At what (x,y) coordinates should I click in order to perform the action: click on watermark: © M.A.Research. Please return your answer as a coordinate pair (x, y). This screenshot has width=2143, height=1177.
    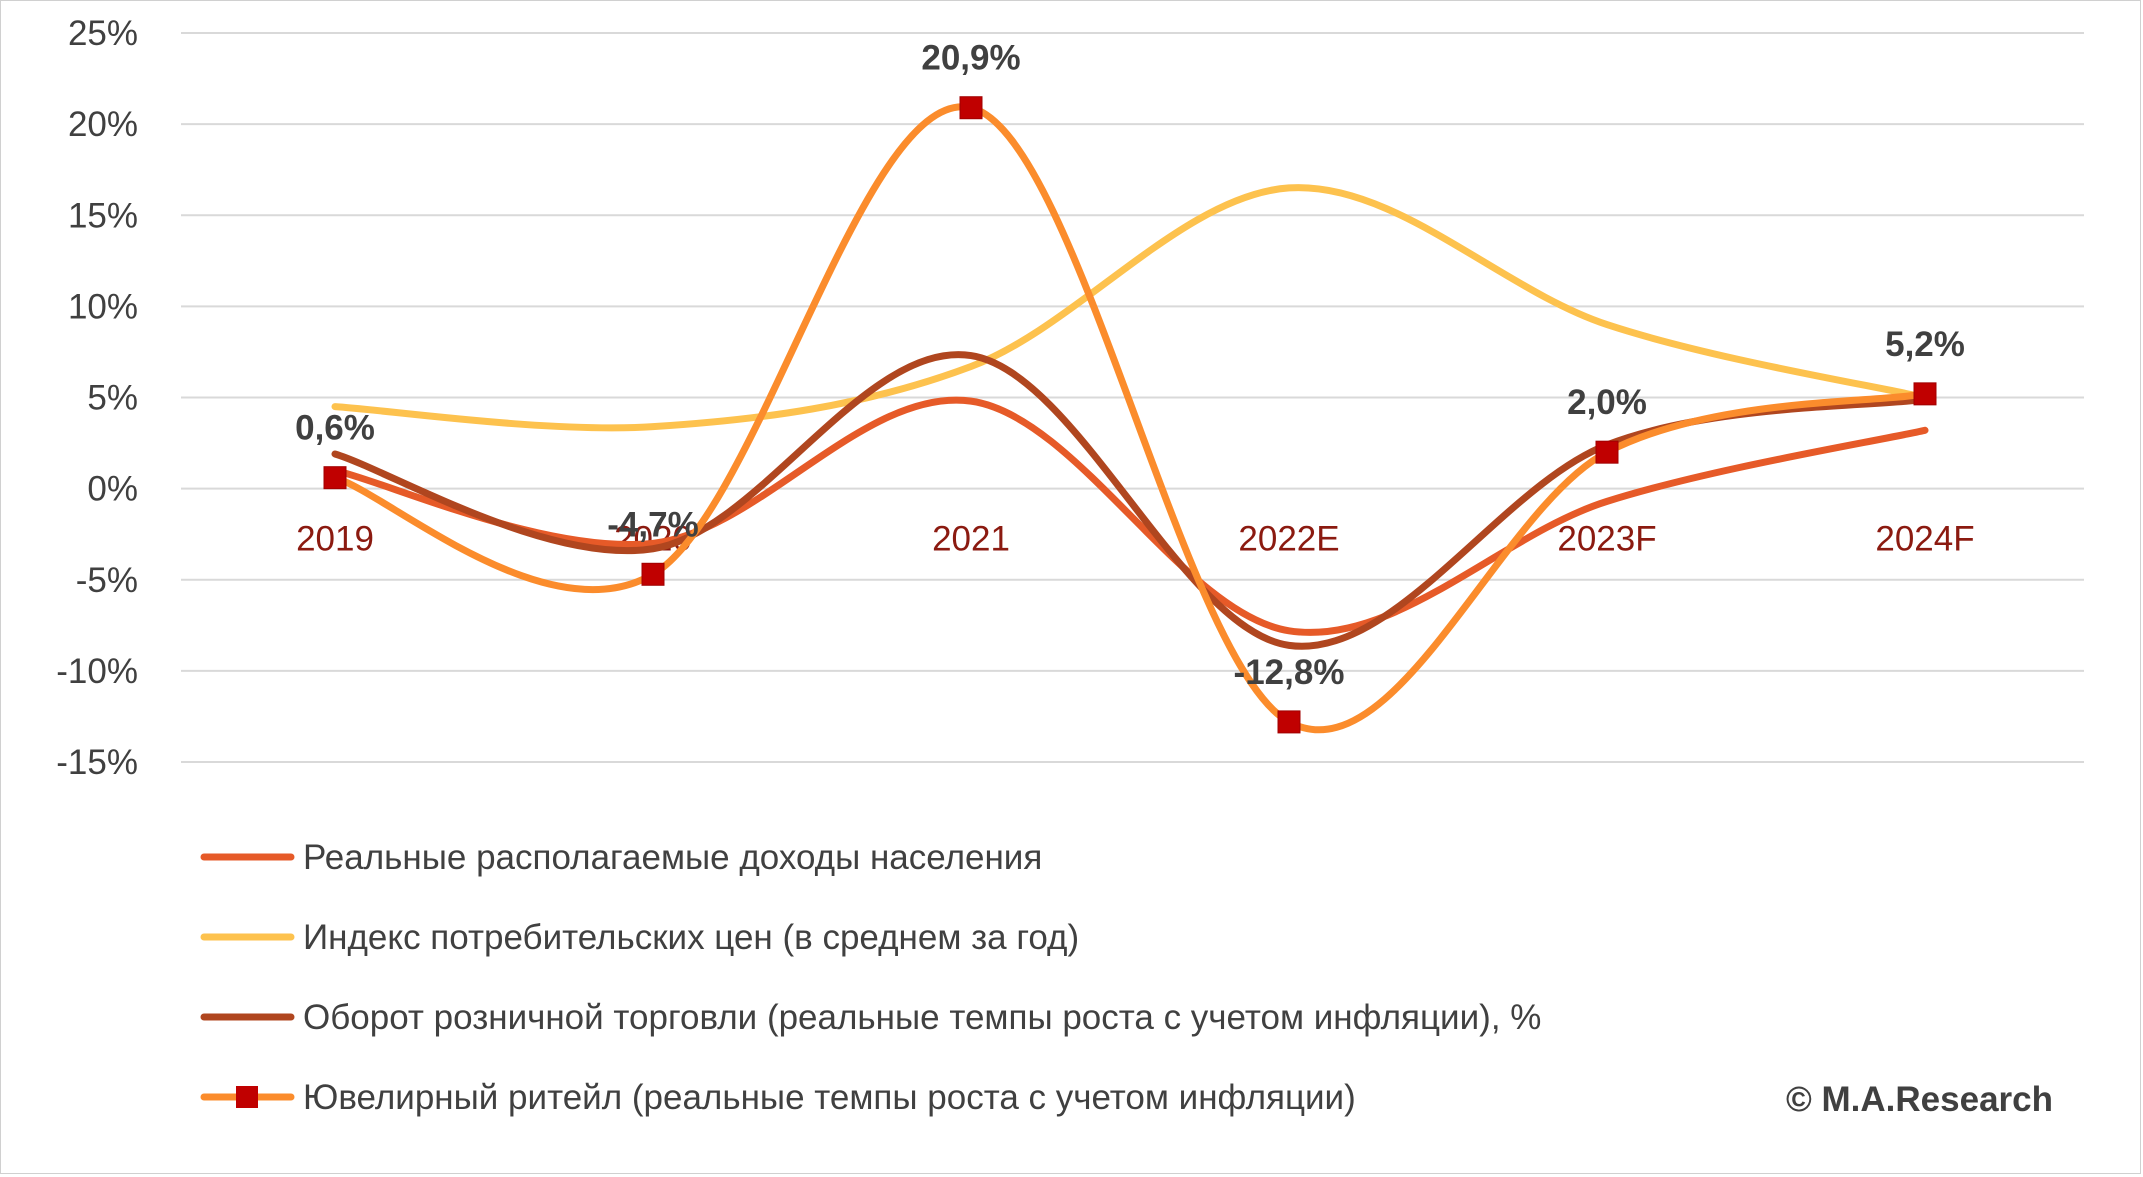
    Looking at the image, I should click on (1919, 1099).